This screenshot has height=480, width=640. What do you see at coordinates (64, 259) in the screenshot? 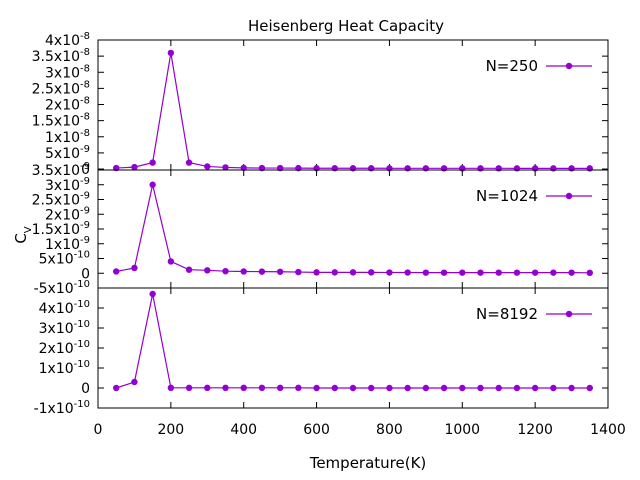
I see `y-tick-label: 5x10⁻¹⁰` at bounding box center [64, 259].